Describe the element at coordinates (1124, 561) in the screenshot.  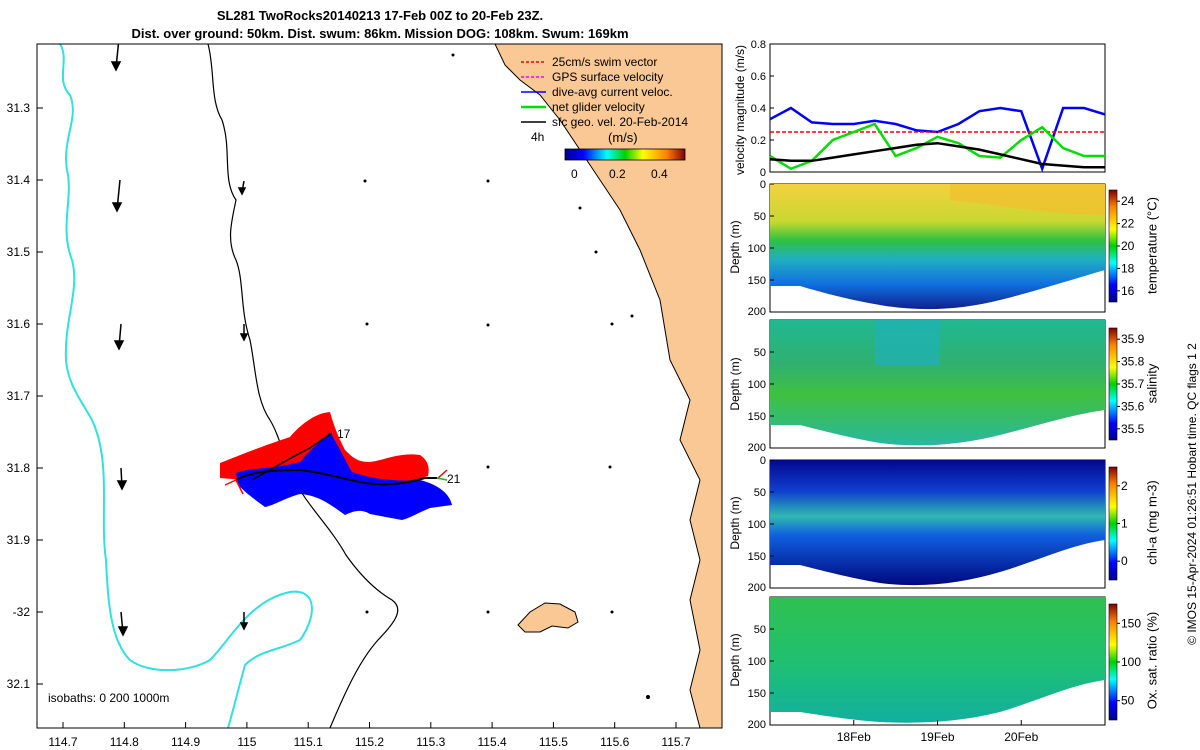
I see `cbar-tick-label: 0` at that location.